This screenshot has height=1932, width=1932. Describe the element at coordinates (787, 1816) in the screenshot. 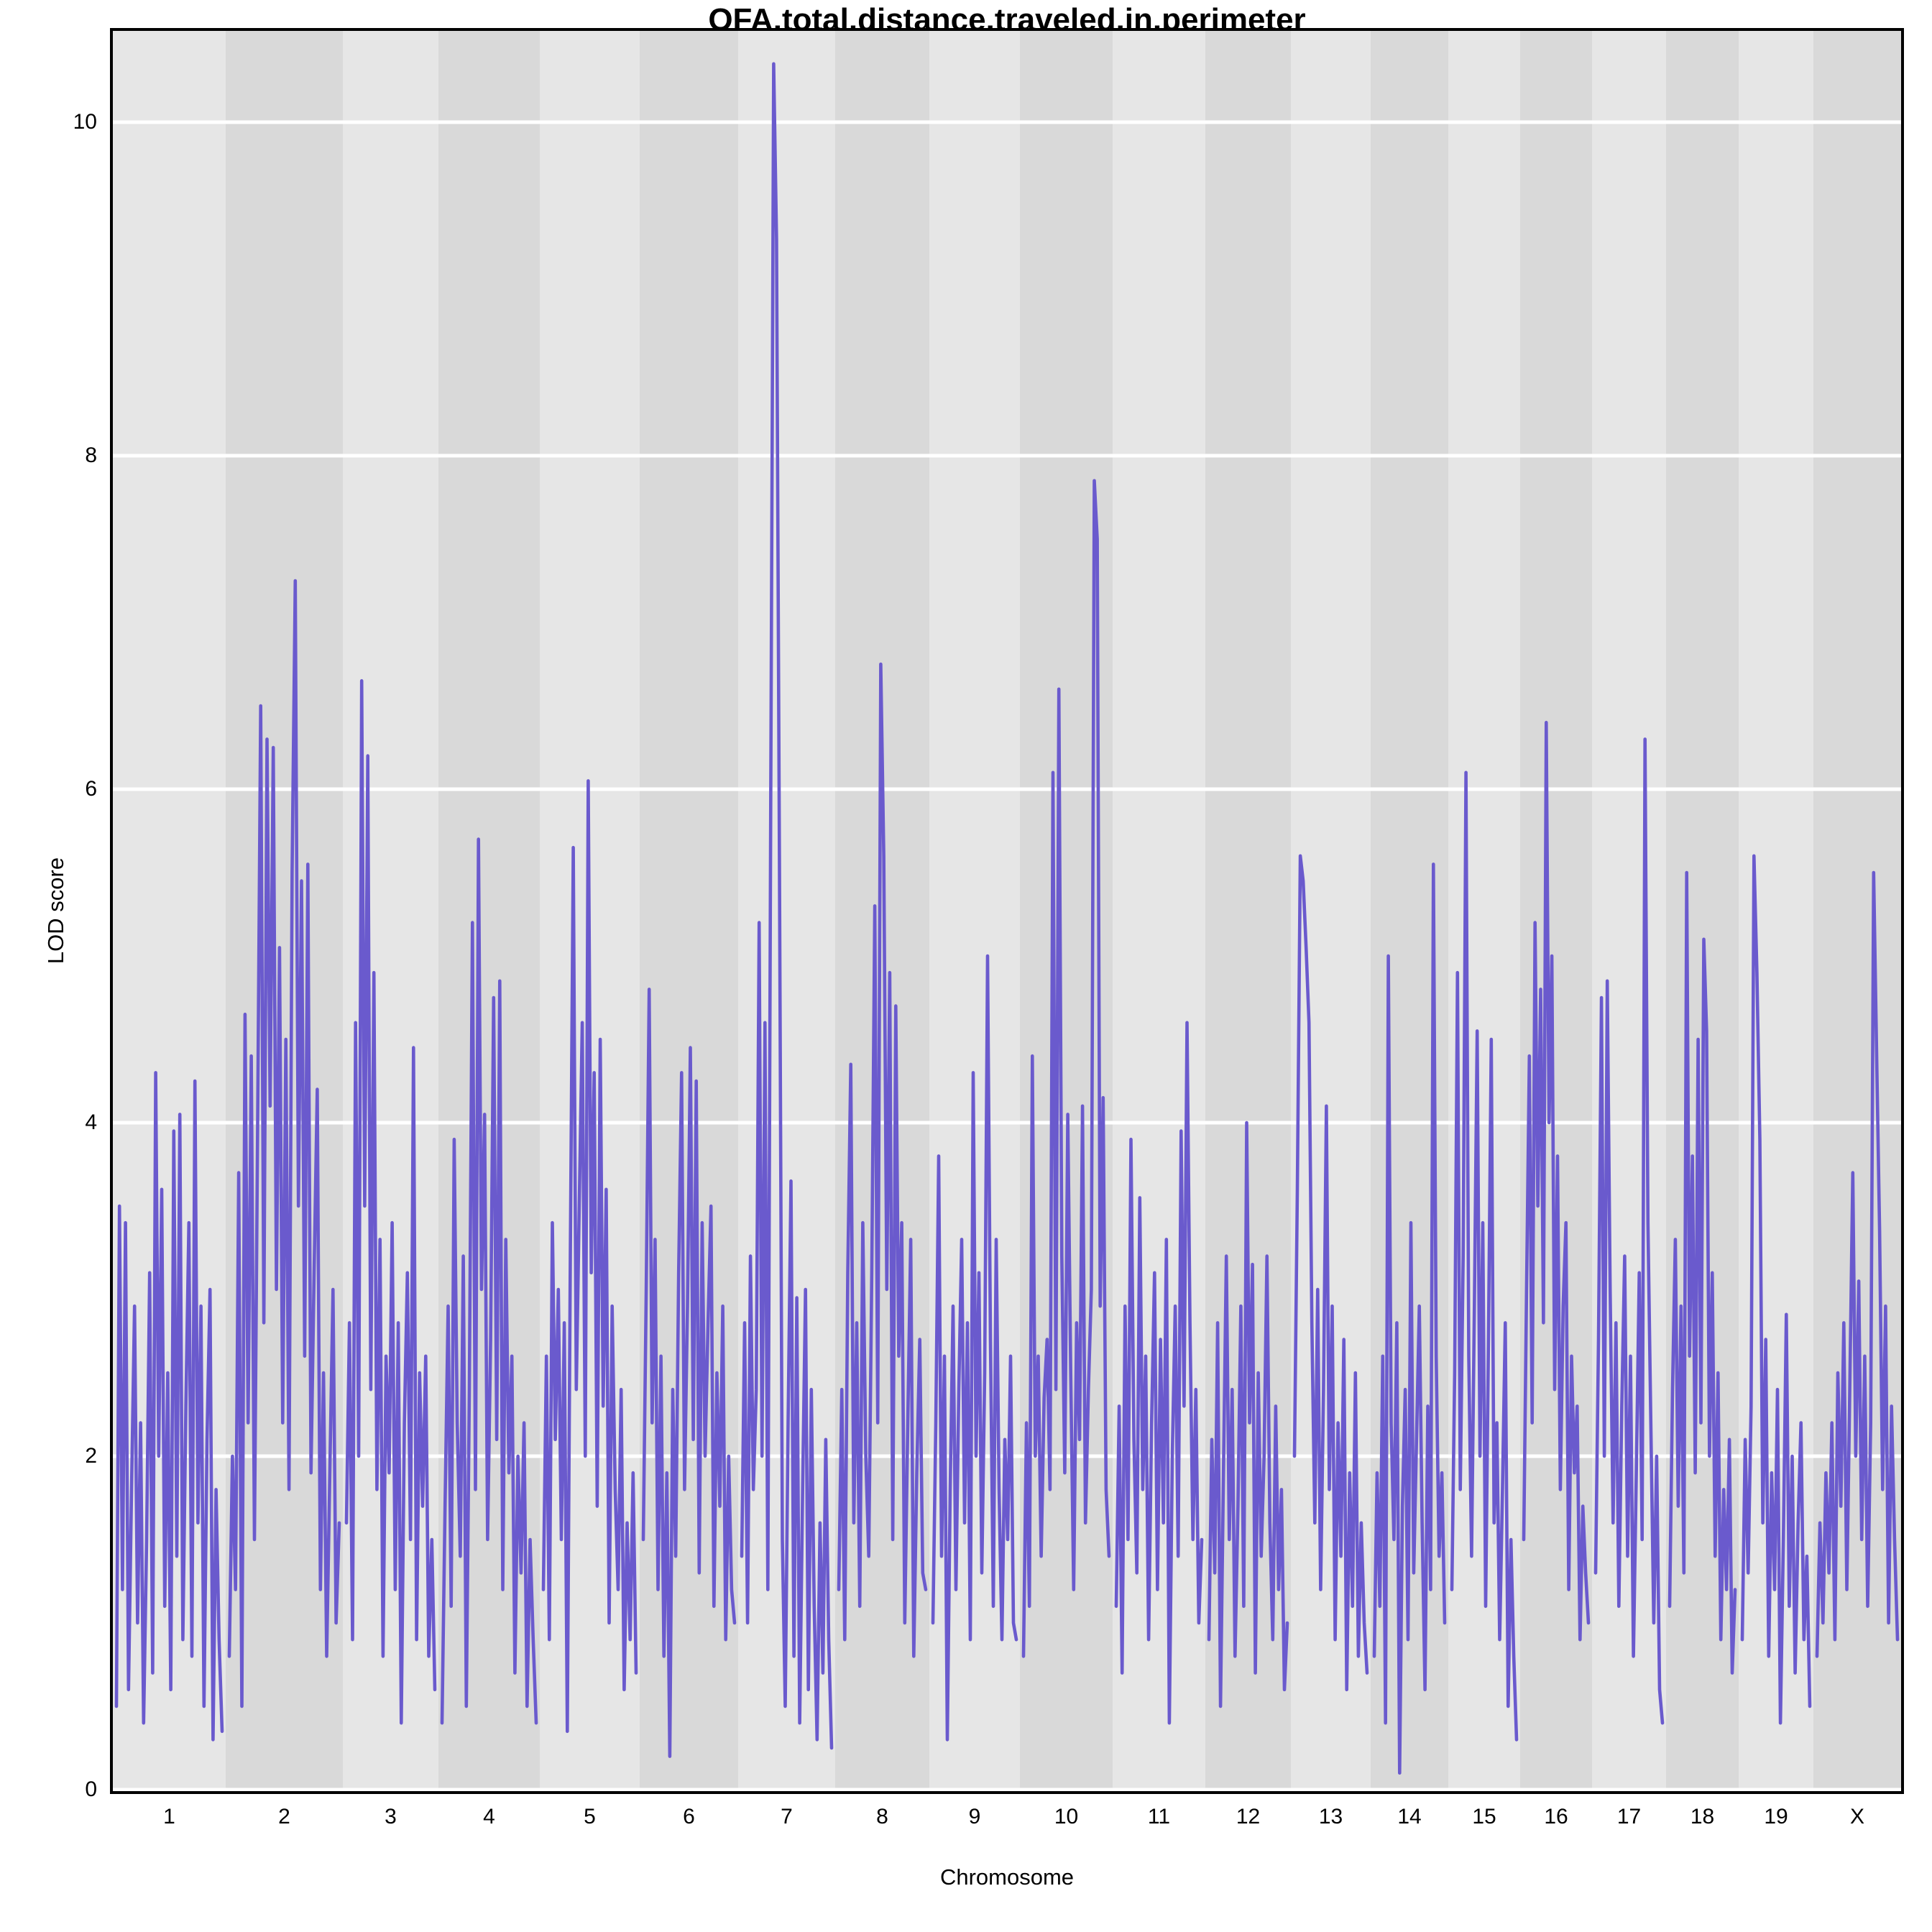

I see `chromosome-tick-label-7: 7` at that location.